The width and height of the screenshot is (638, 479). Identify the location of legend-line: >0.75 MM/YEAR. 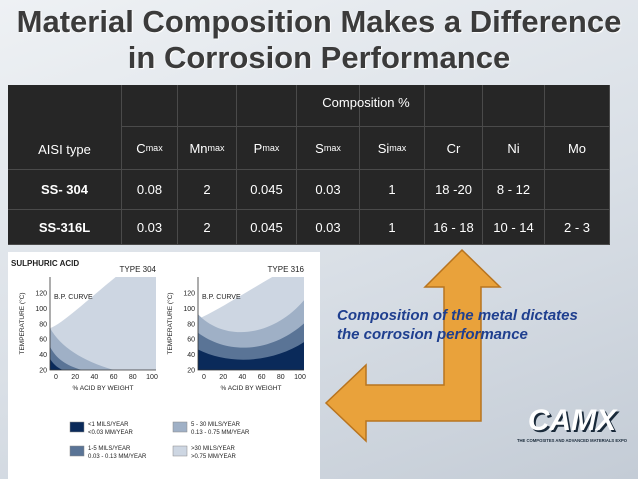
(214, 457).